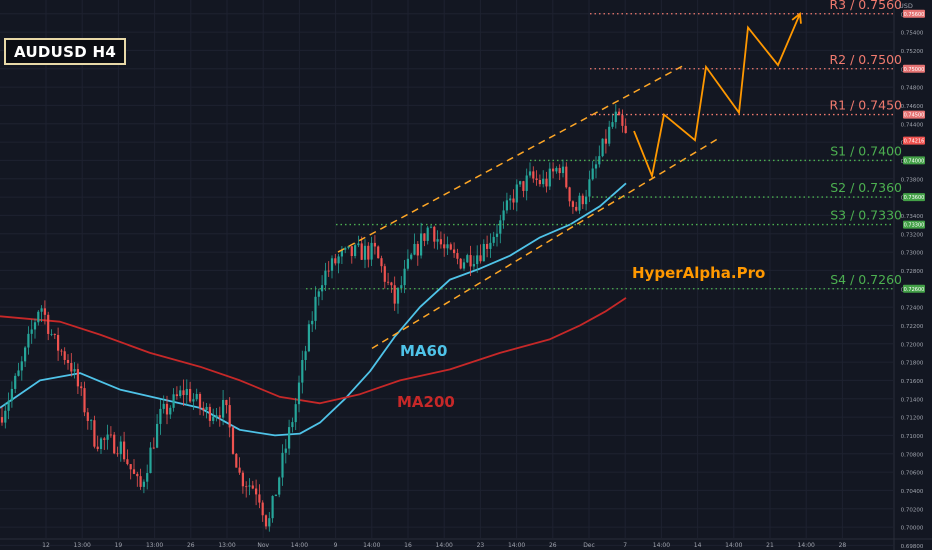  Describe the element at coordinates (481, 545) in the screenshot. I see `x-tick-label: 23` at that location.